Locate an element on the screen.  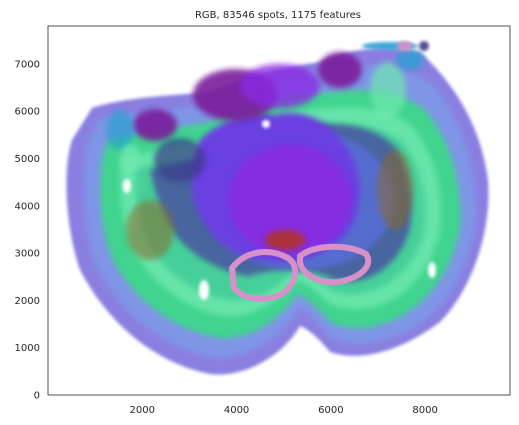
gap-right is located at coordinates (432, 270).